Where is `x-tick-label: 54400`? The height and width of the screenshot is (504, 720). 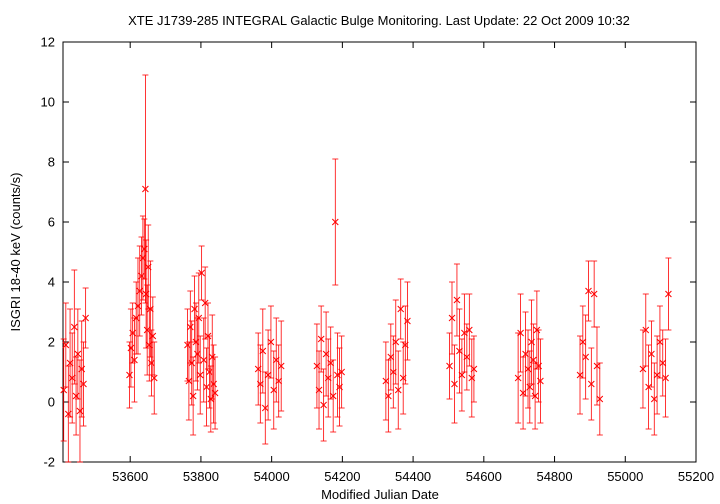
x-tick-label: 54400 is located at coordinates (413, 476).